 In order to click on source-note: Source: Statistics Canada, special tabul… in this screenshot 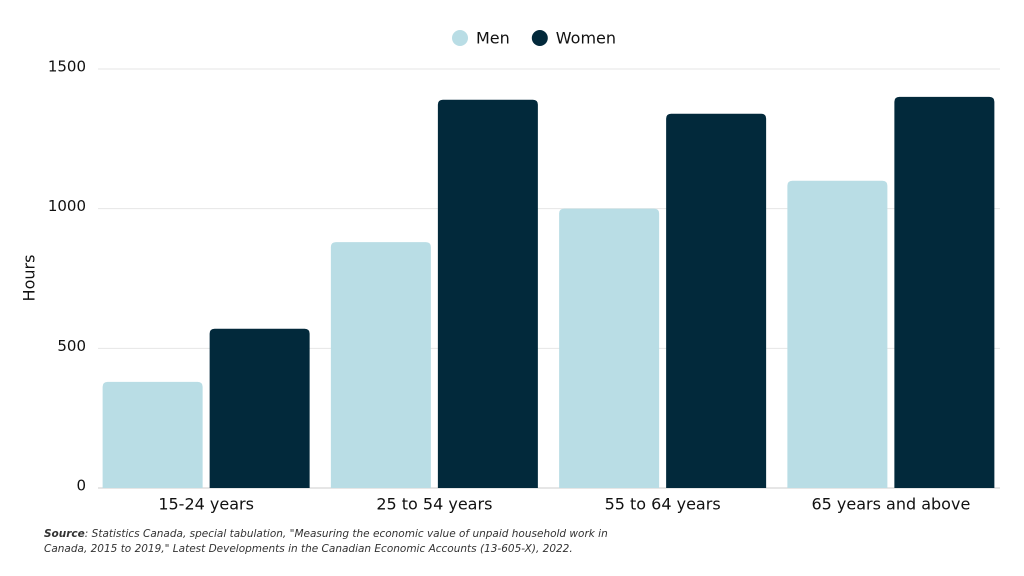, I will do `click(344, 542)`.